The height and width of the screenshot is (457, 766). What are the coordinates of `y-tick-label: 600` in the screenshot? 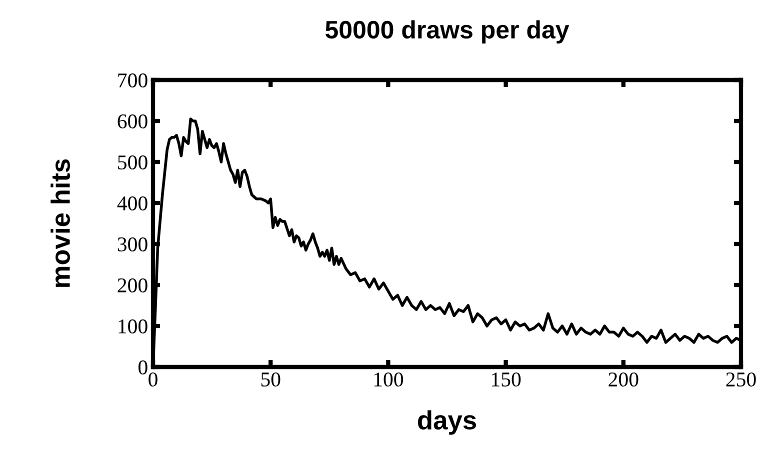 It's located at (133, 121).